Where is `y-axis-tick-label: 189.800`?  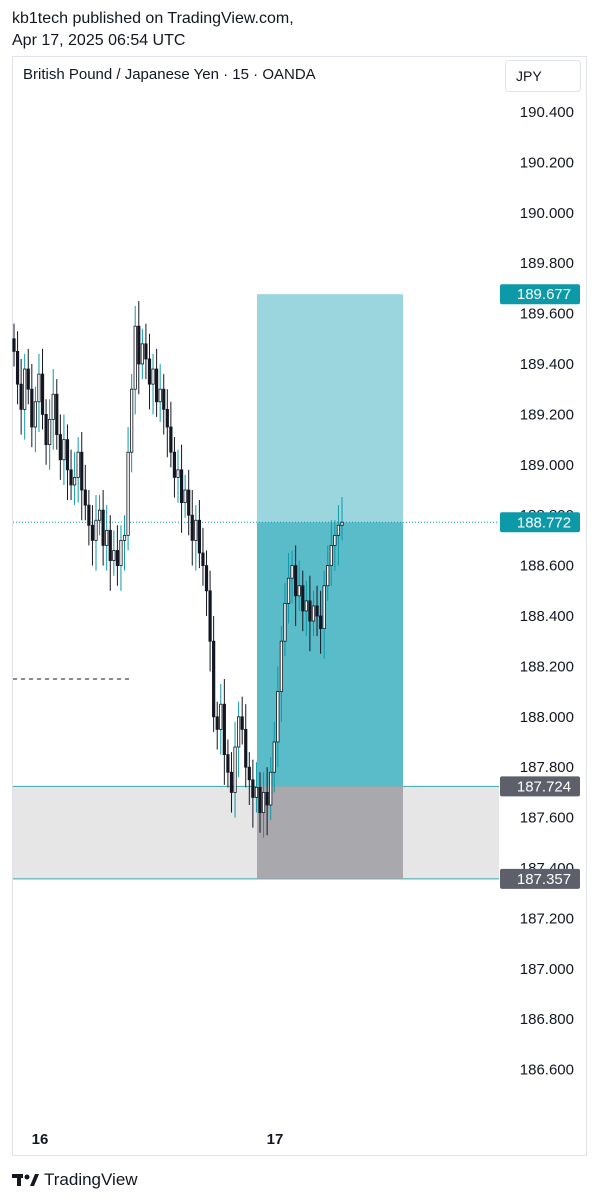
y-axis-tick-label: 189.800 is located at coordinates (547, 263).